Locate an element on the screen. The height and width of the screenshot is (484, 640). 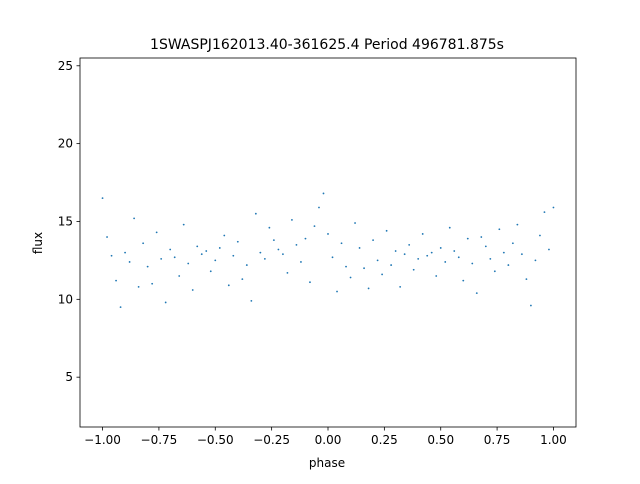
y-axis-label: flux is located at coordinates (38, 243).